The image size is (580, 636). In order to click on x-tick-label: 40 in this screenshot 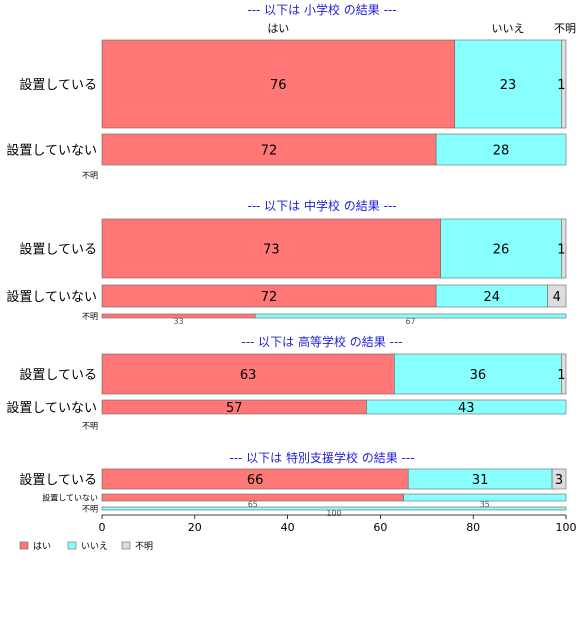, I will do `click(288, 527)`.